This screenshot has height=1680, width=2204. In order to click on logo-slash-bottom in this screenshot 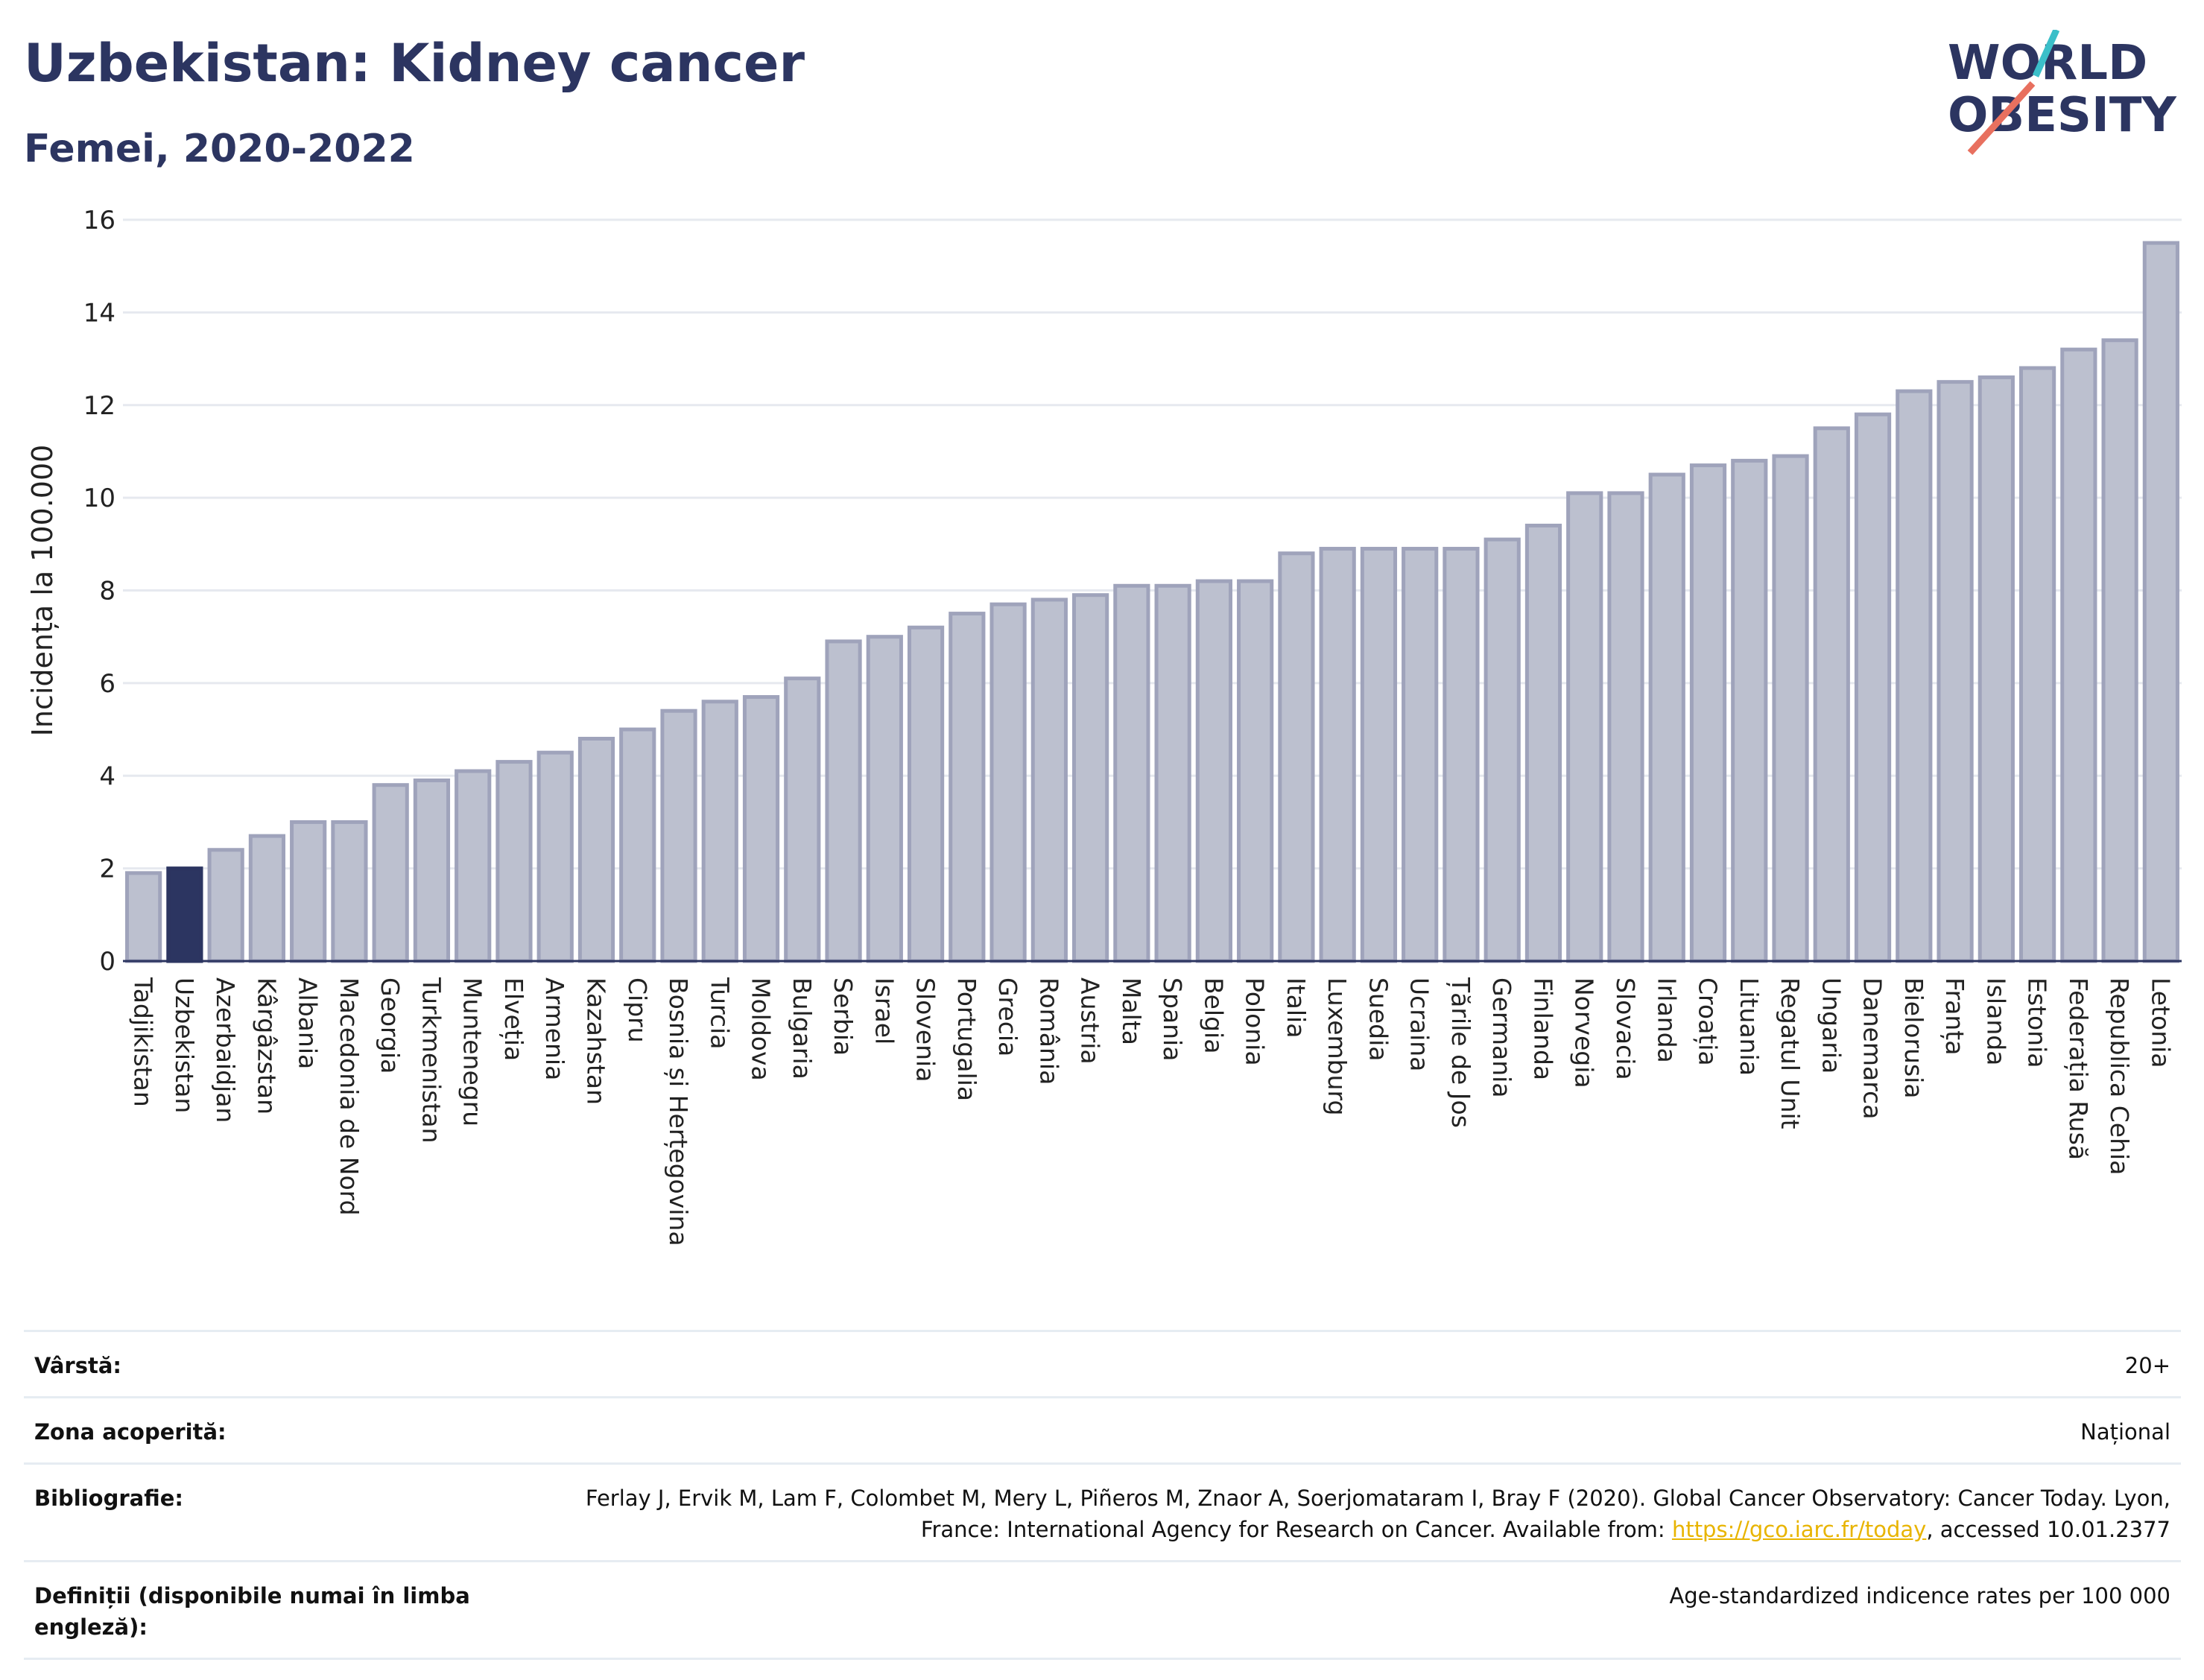, I will do `click(2001, 118)`.